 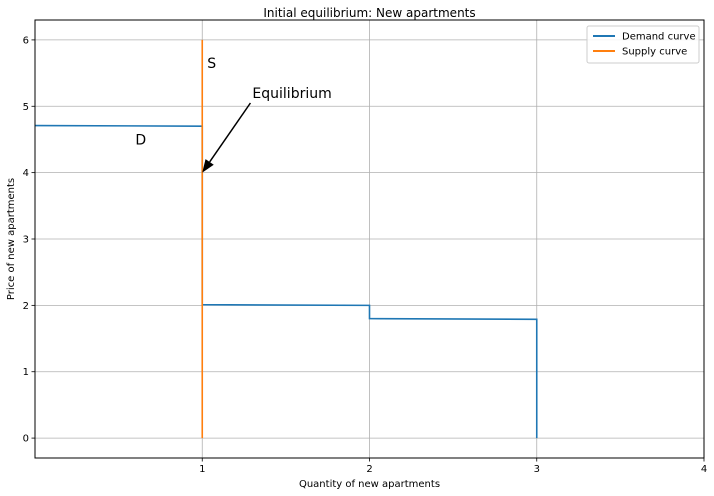 I want to click on y-tick-label: 4, so click(x=26, y=173).